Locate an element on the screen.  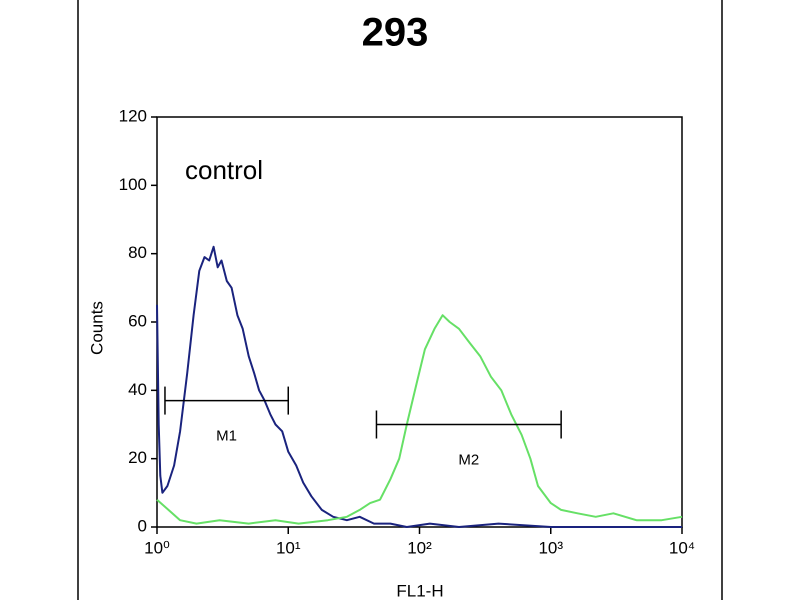
gate-label: M2 is located at coordinates (468, 459).